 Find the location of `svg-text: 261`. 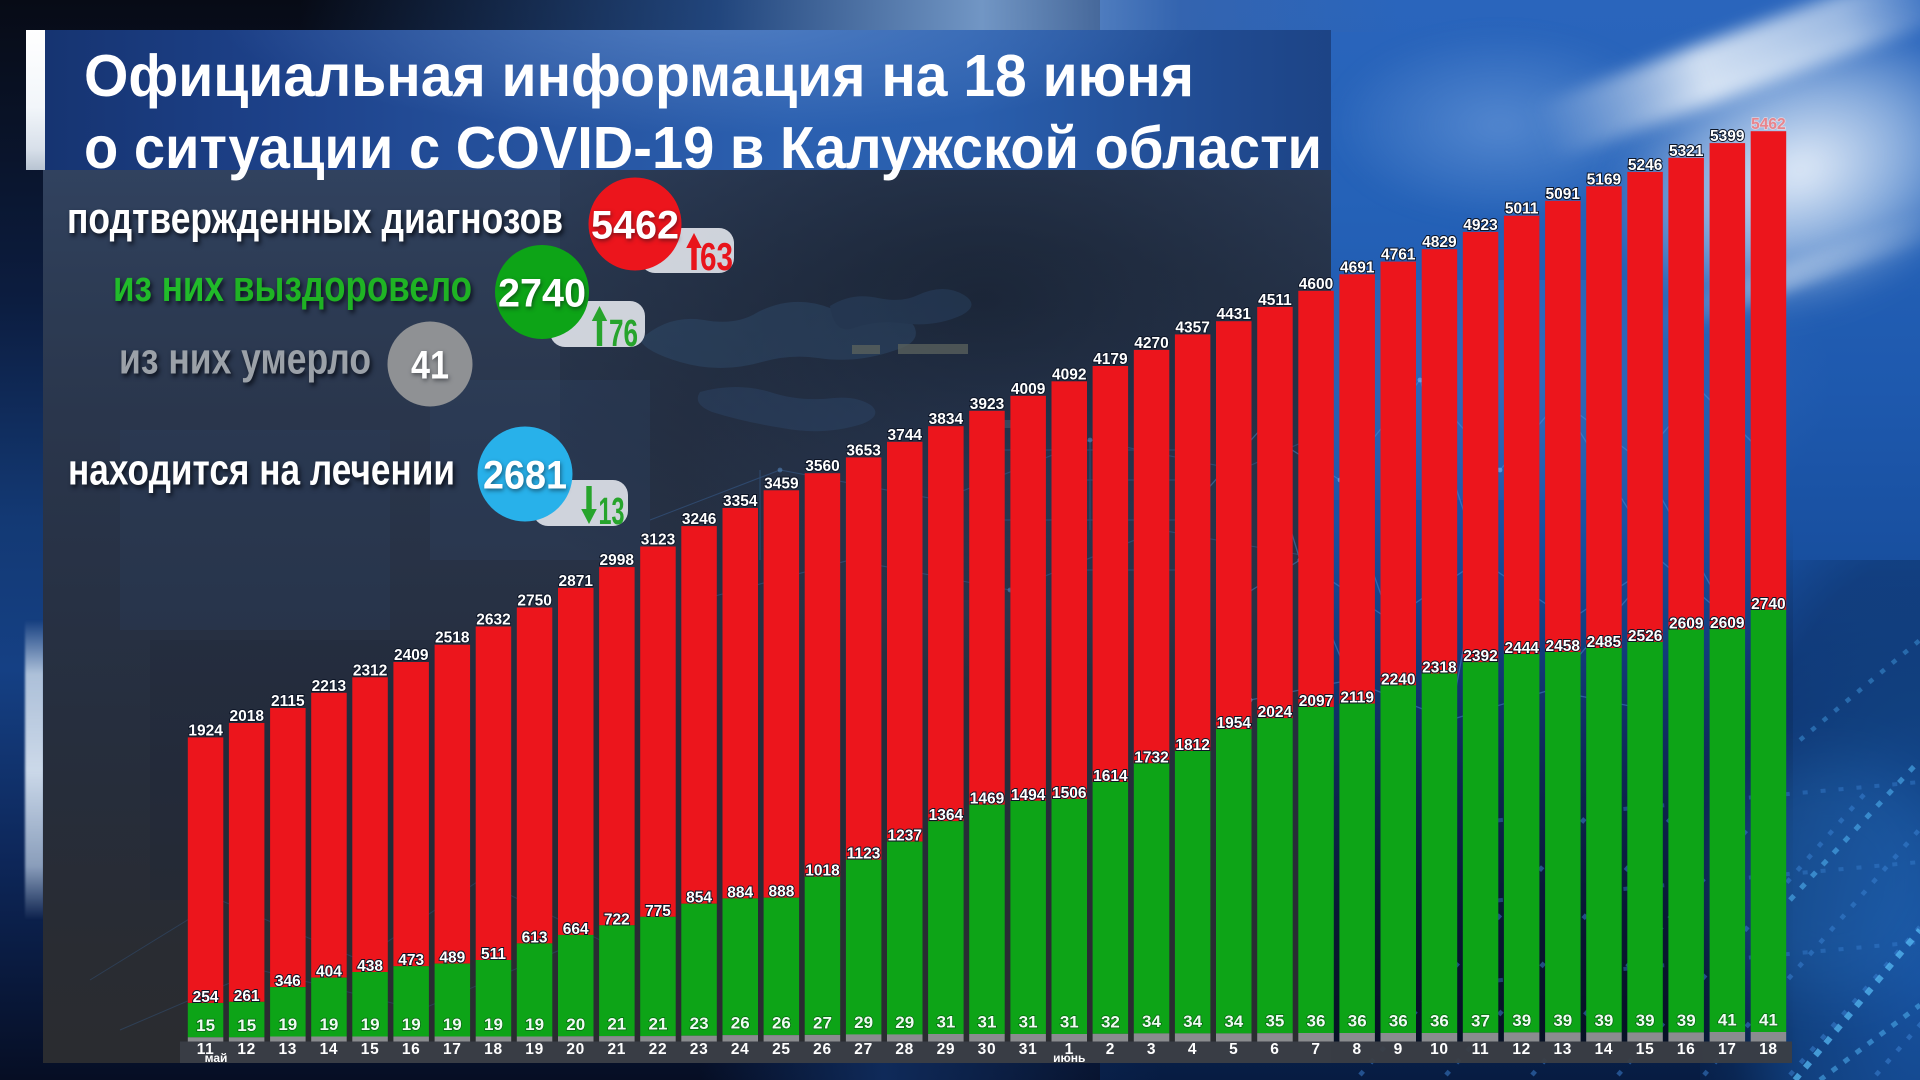

svg-text: 261 is located at coordinates (247, 996).